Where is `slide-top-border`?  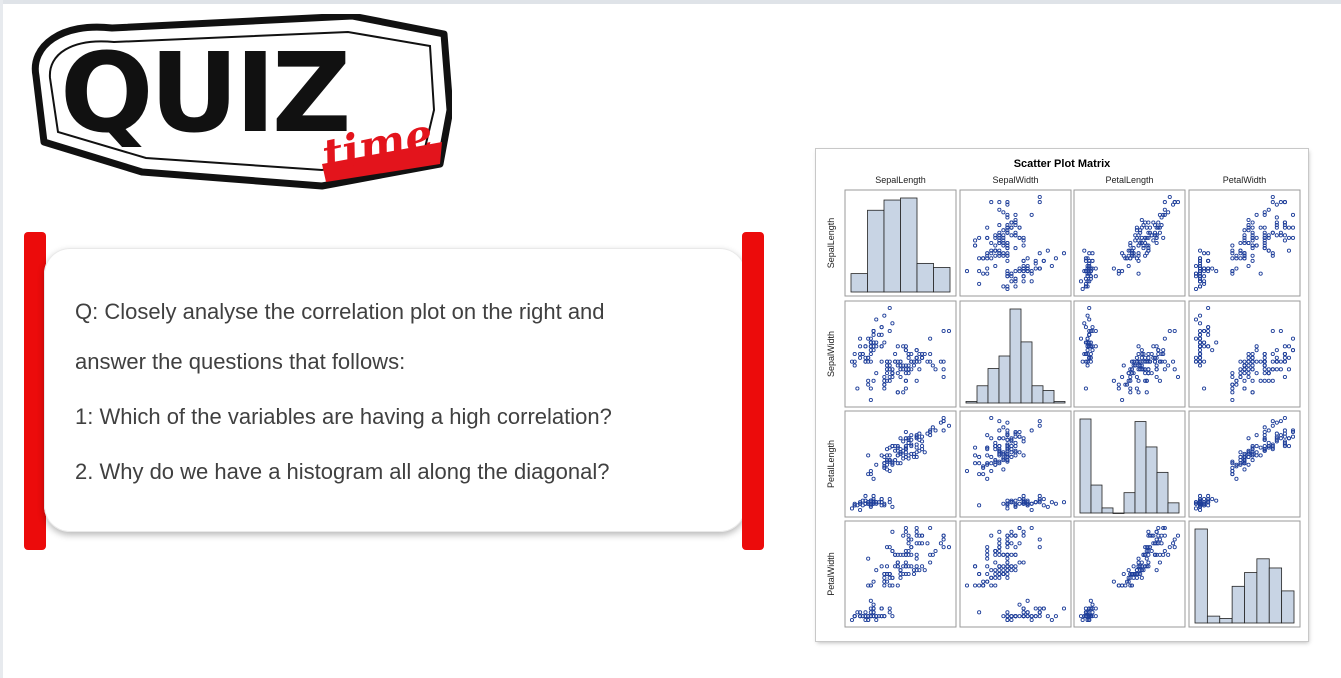
slide-top-border is located at coordinates (670, 2).